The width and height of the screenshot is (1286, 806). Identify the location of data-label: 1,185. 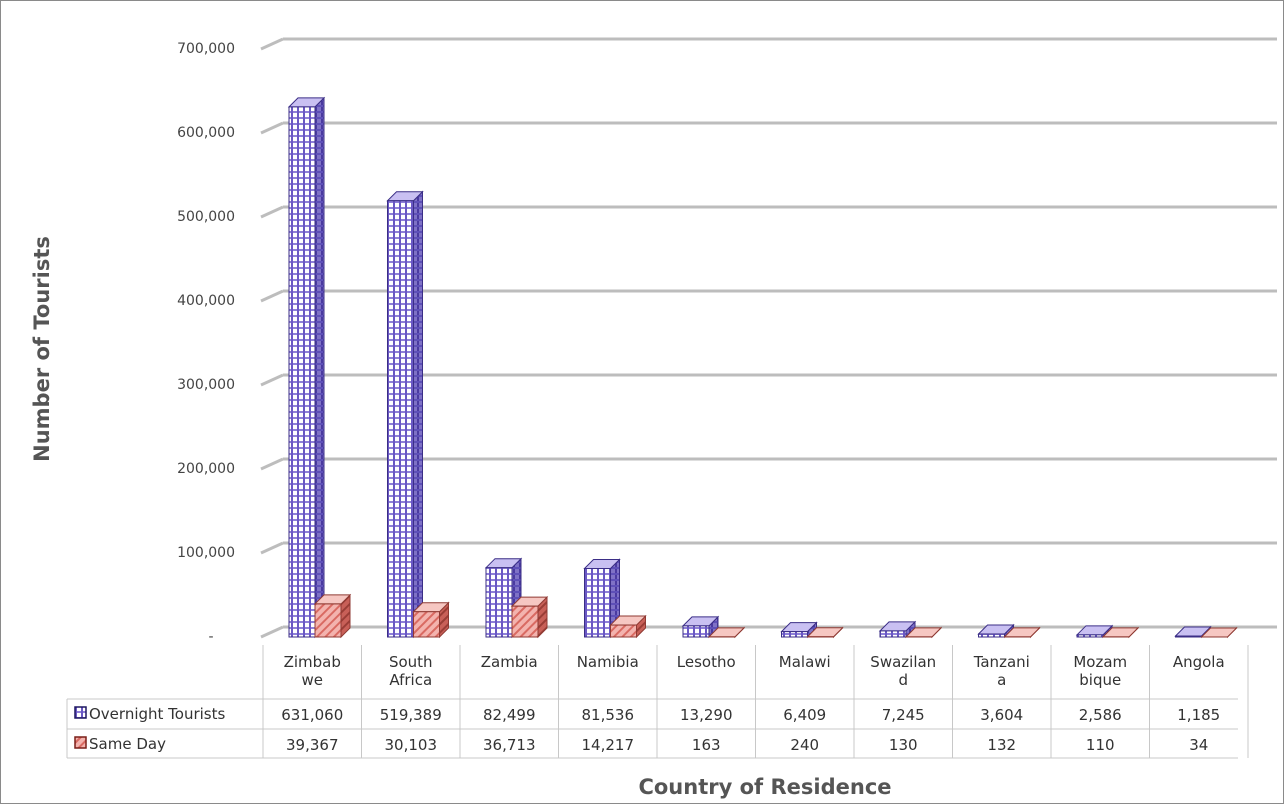
(1198, 715).